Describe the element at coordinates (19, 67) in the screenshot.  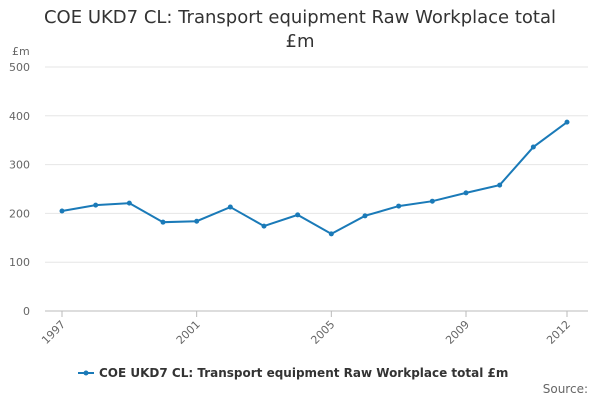
I see `y-tick-label: 500` at that location.